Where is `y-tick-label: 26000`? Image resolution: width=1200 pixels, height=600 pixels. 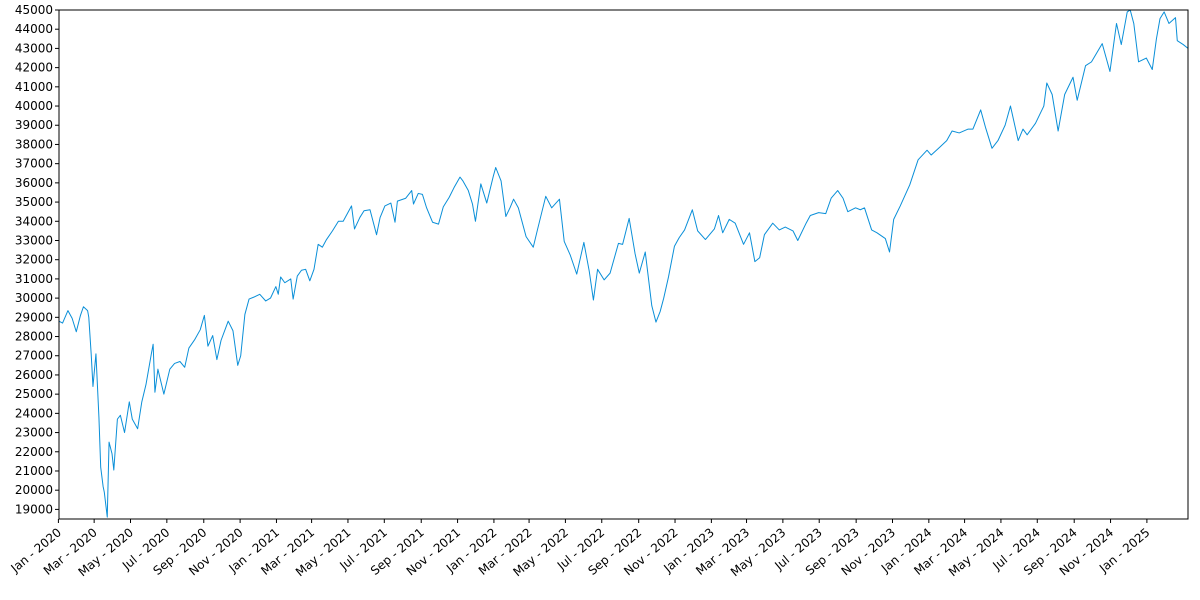
y-tick-label: 26000 is located at coordinates (34, 375).